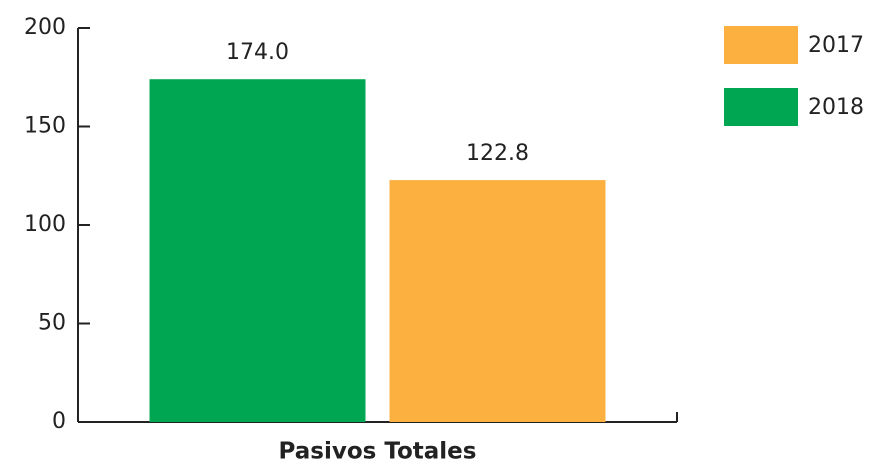 The width and height of the screenshot is (875, 464). Describe the element at coordinates (52, 323) in the screenshot. I see `y-tick-label: 50` at that location.